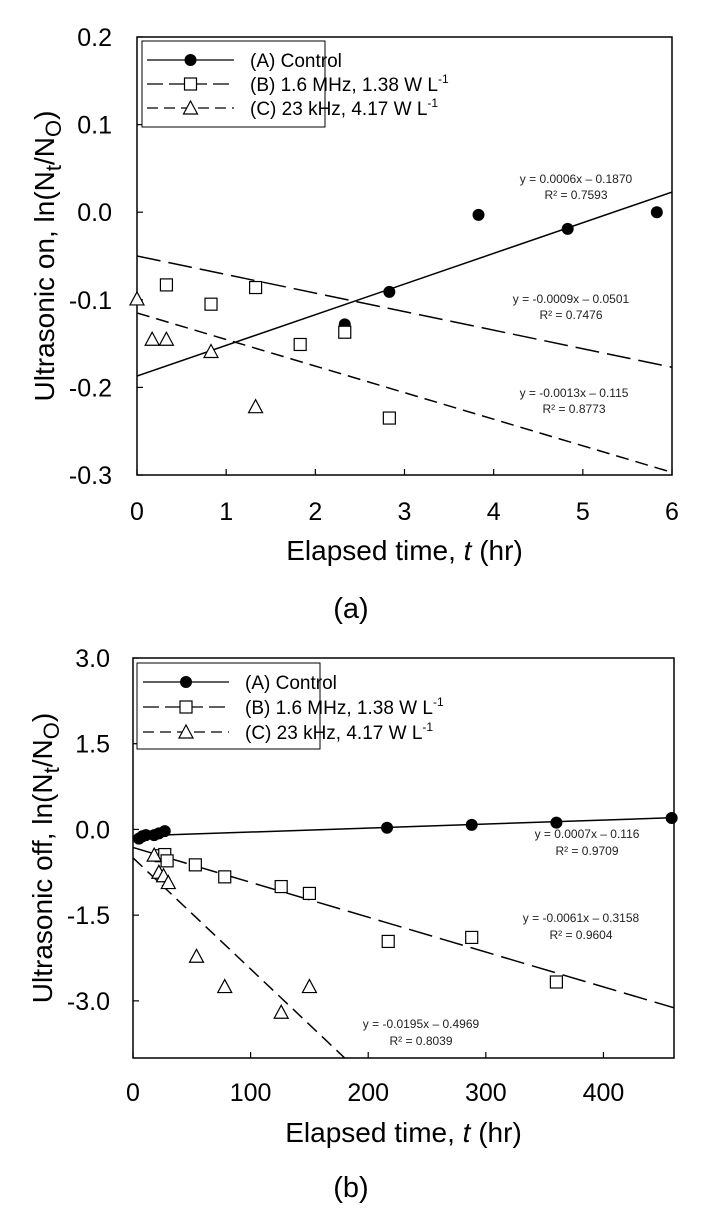 The image size is (709, 1231). Describe the element at coordinates (228, 706) in the screenshot. I see `legend-box` at that location.